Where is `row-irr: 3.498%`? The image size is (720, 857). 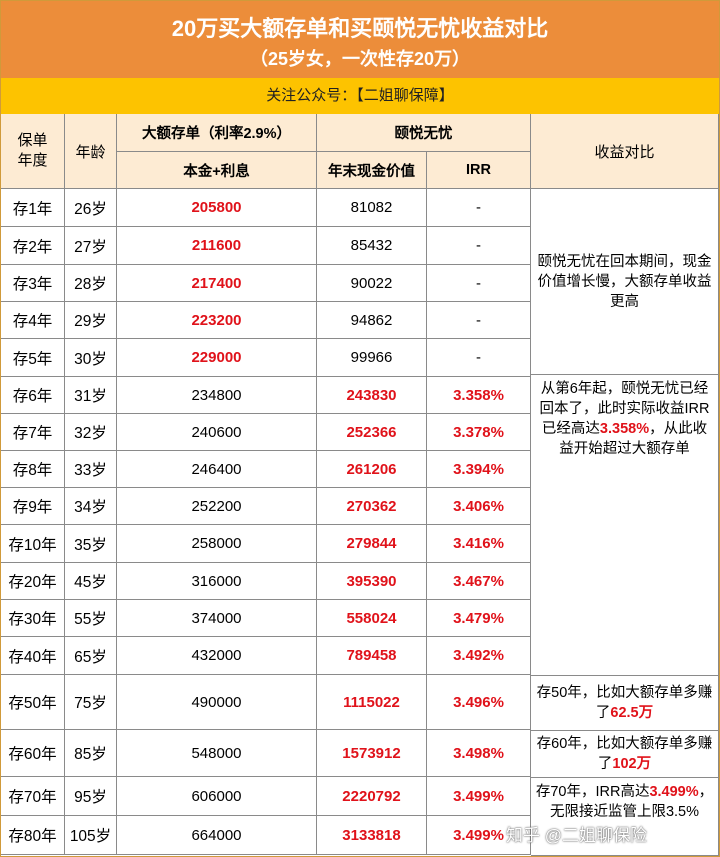
row-irr: 3.498% is located at coordinates (479, 753).